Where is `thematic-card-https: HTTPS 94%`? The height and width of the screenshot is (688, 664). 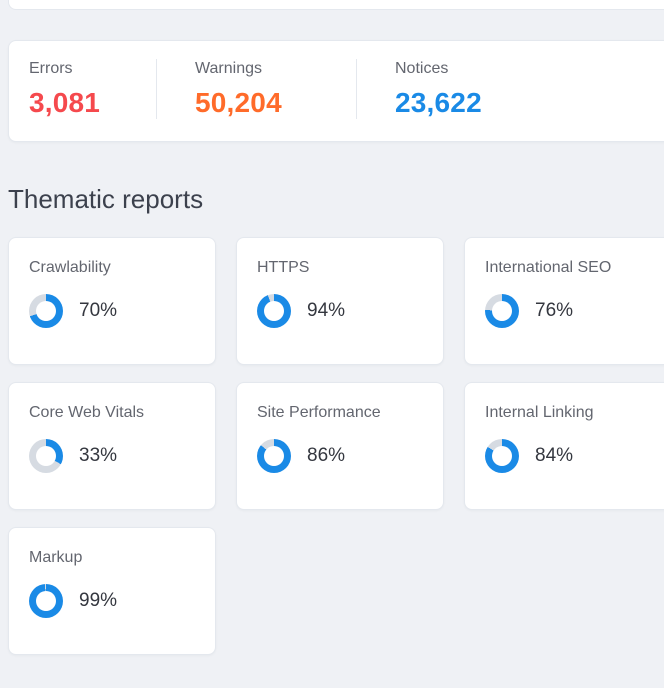
thematic-card-https: HTTPS 94% is located at coordinates (340, 301).